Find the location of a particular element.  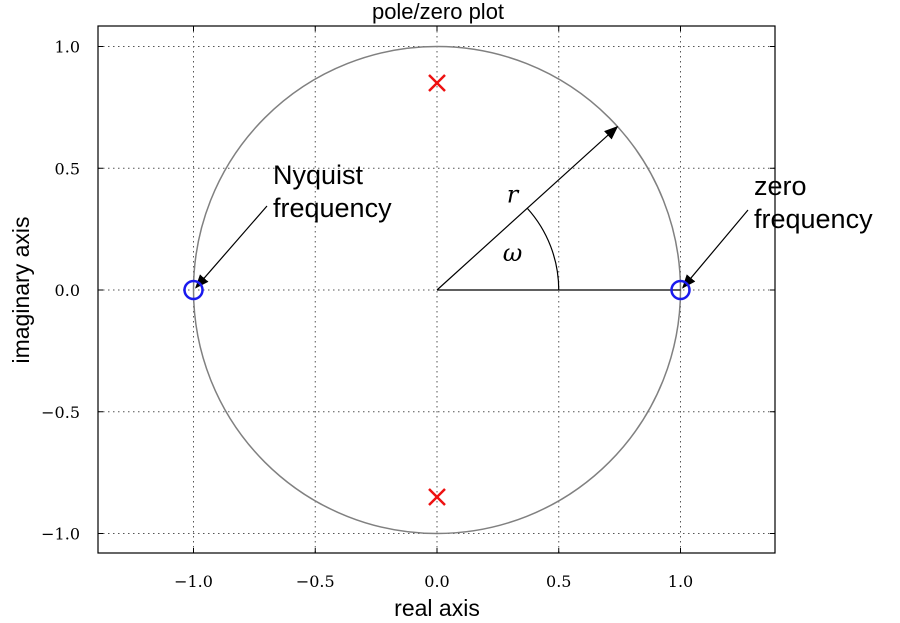

x-tick-label: 0.0 is located at coordinates (436, 581).